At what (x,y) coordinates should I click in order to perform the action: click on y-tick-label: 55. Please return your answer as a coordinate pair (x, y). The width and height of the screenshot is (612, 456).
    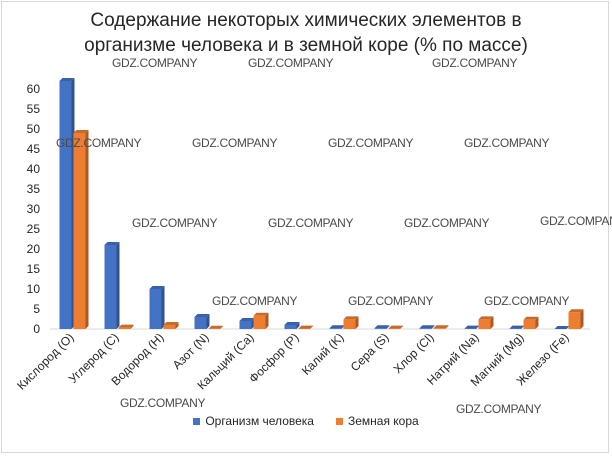
    Looking at the image, I should click on (34, 109).